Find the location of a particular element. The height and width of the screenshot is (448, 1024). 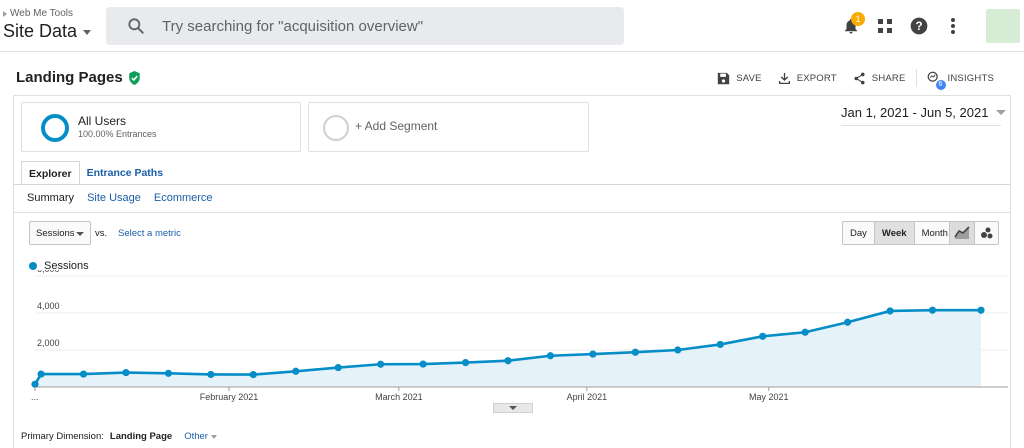

segment-all-users: All Users 100.00% Entrances is located at coordinates (161, 127).